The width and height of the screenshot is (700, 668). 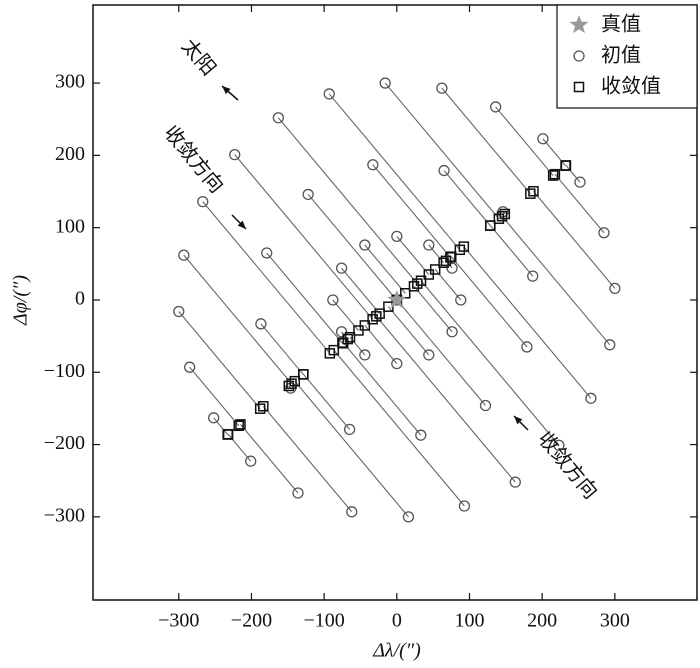 I want to click on annotation: 收敛方向, so click(x=194, y=159).